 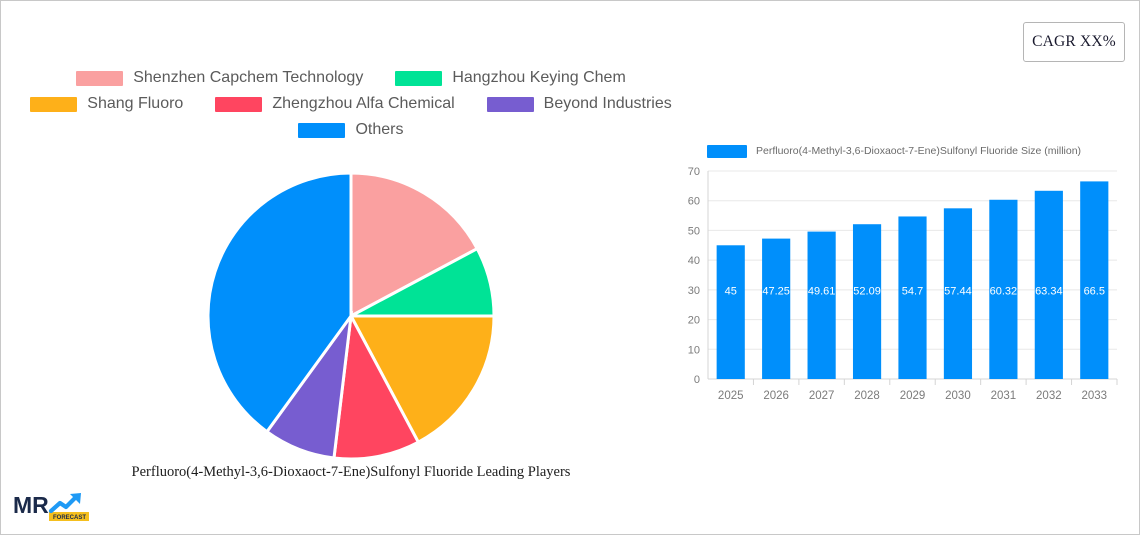 I want to click on cagr-label: CAGR XX%, so click(x=1074, y=41).